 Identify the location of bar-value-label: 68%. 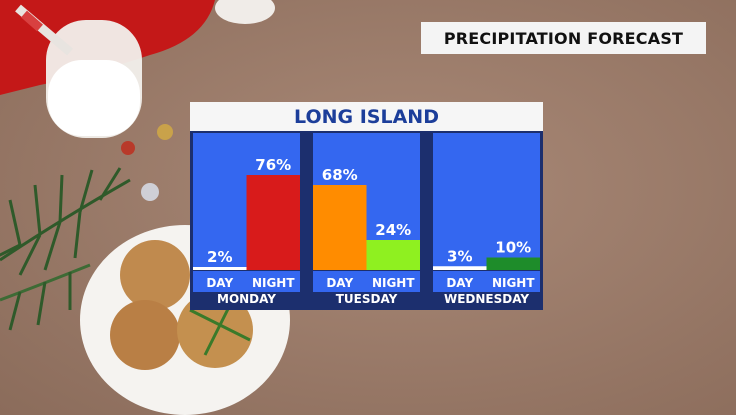
(340, 175).